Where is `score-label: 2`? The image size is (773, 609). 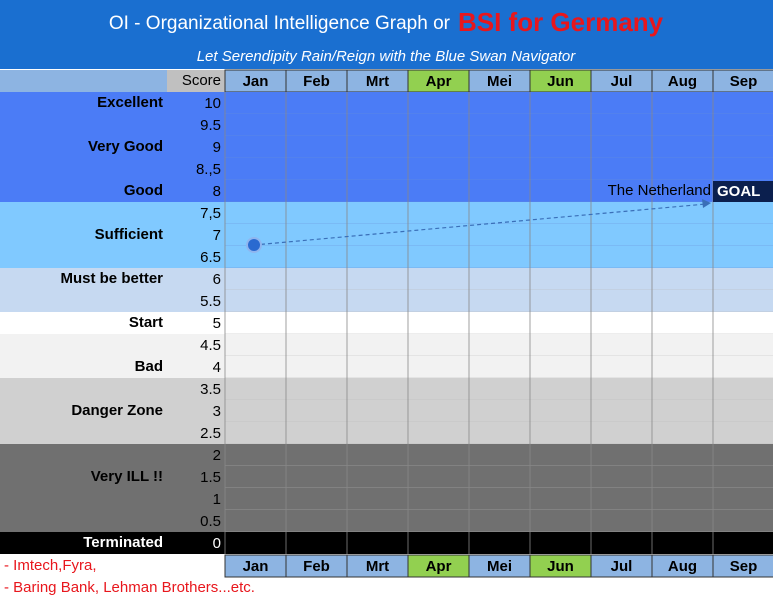 score-label: 2 is located at coordinates (217, 455).